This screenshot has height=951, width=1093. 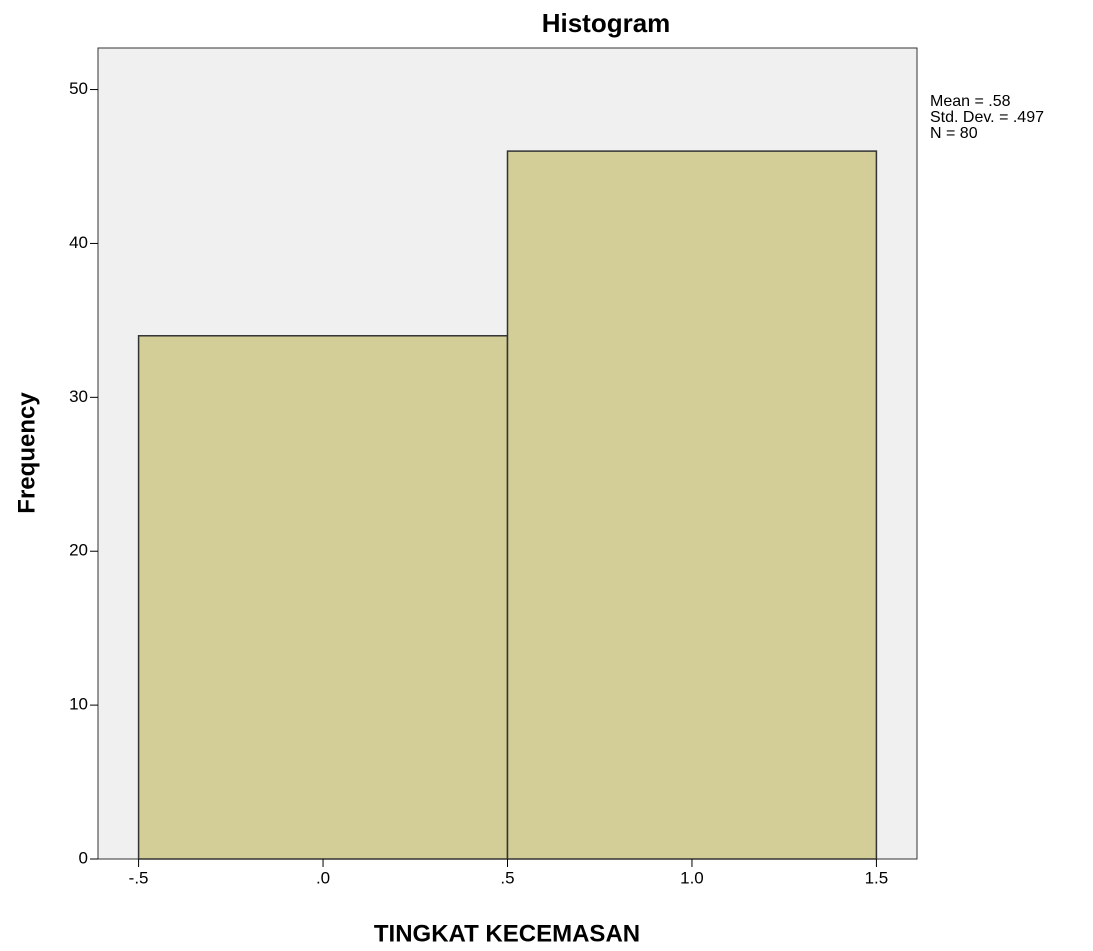 I want to click on x-tick-label: .5, so click(x=507, y=877).